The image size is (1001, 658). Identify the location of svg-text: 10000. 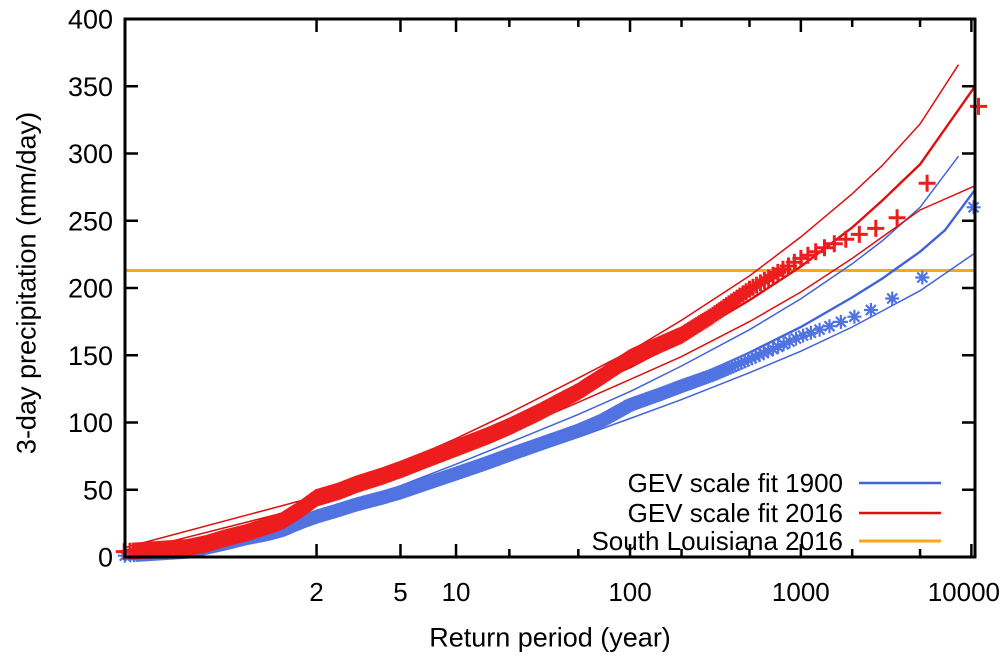
(964, 592).